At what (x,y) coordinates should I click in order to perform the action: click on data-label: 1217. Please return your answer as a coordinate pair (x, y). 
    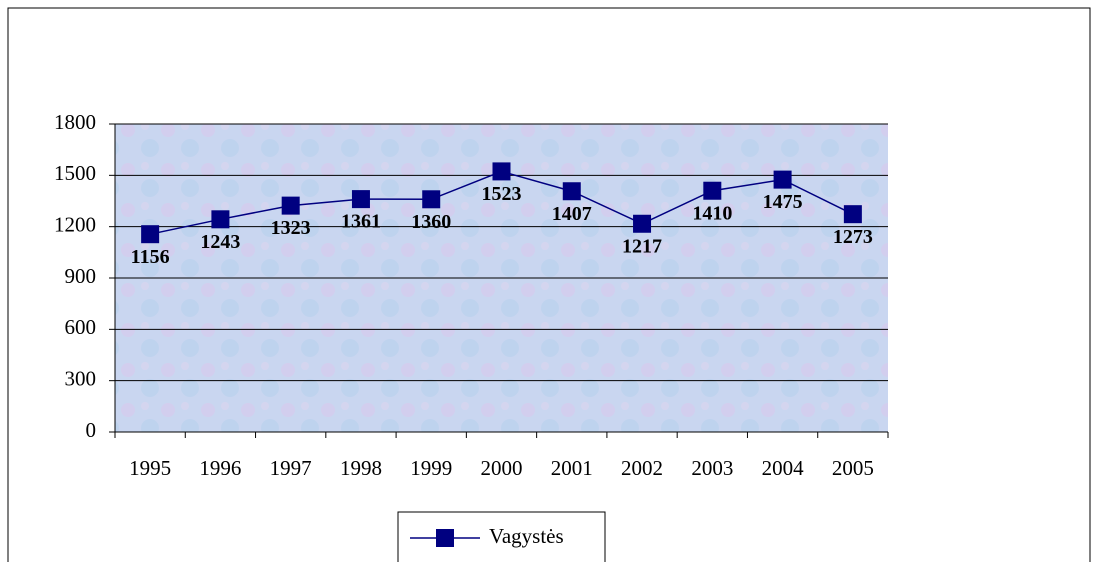
    Looking at the image, I should click on (642, 246).